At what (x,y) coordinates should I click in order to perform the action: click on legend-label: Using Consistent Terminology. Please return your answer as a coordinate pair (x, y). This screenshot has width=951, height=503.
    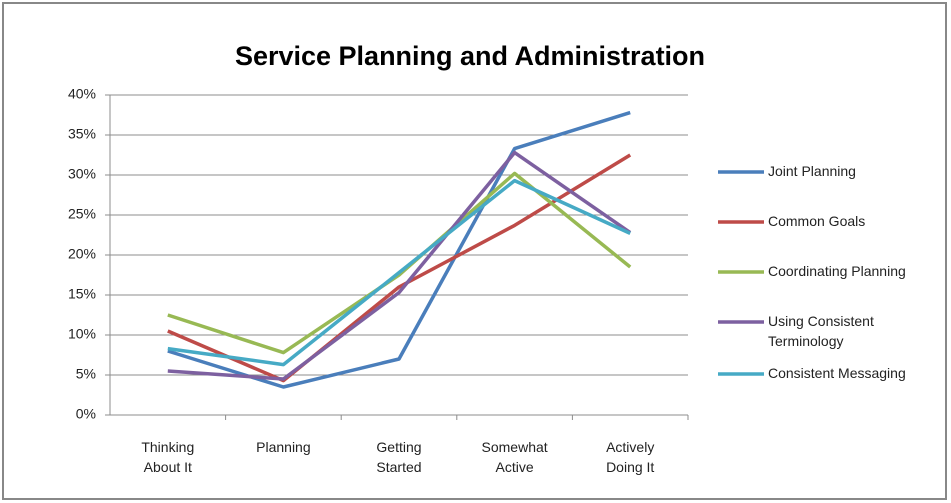
    Looking at the image, I should click on (821, 331).